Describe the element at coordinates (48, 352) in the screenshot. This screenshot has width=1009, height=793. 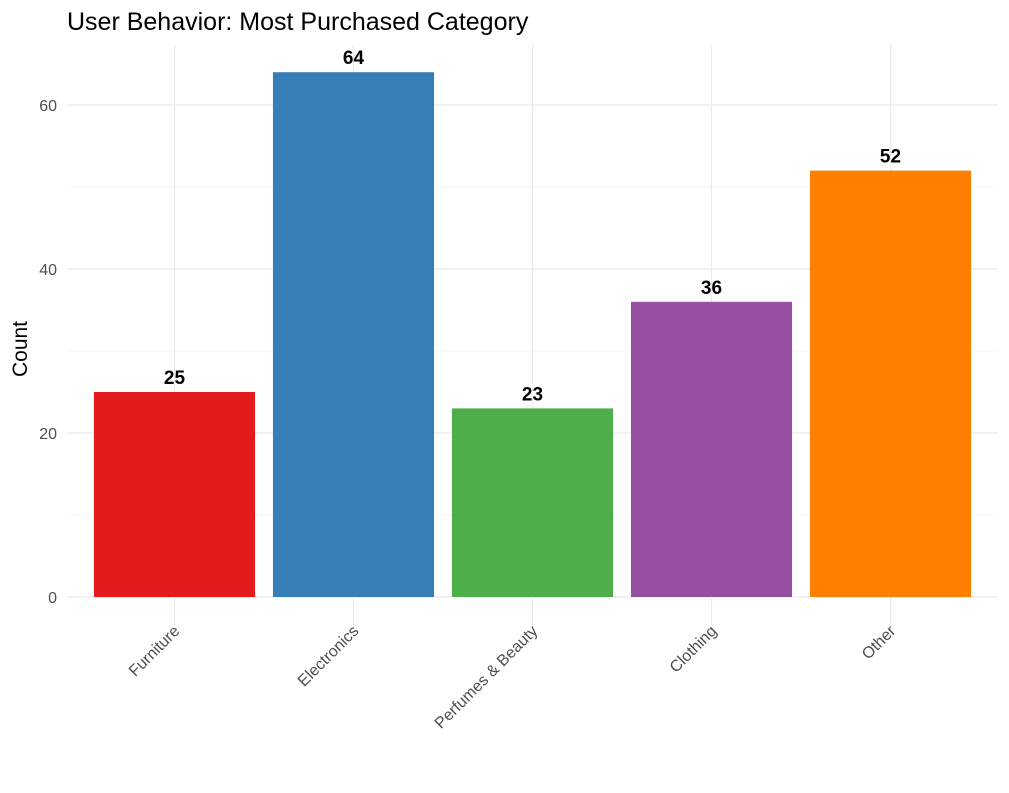
I see `y-axis-ticks: 0 20 40 60` at that location.